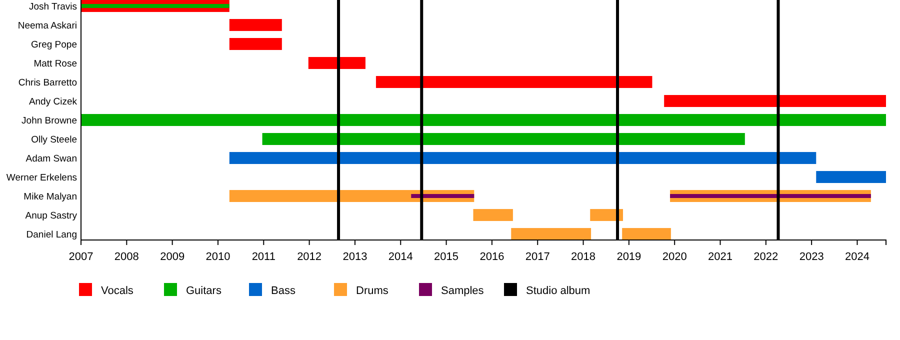 Image resolution: width=900 pixels, height=340 pixels. I want to click on x-tick-label: 2010, so click(218, 257).